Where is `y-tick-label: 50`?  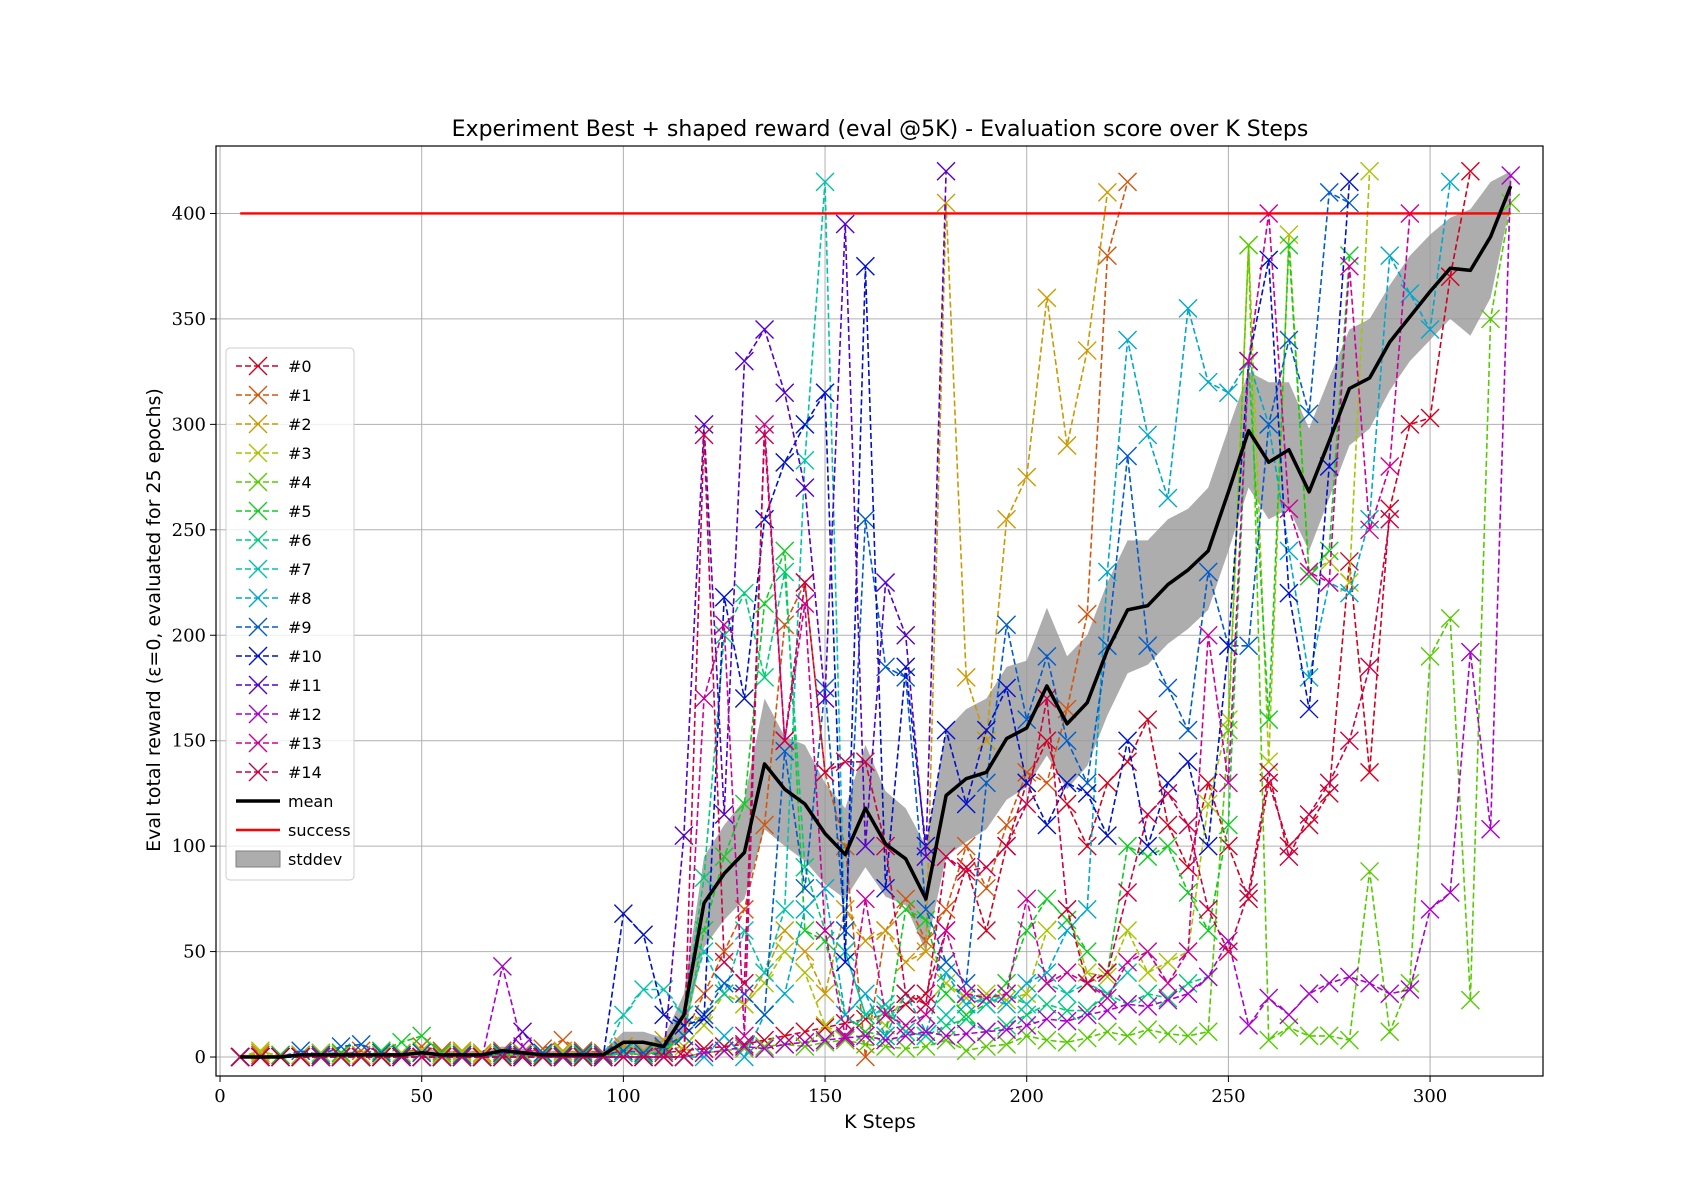
y-tick-label: 50 is located at coordinates (194, 952).